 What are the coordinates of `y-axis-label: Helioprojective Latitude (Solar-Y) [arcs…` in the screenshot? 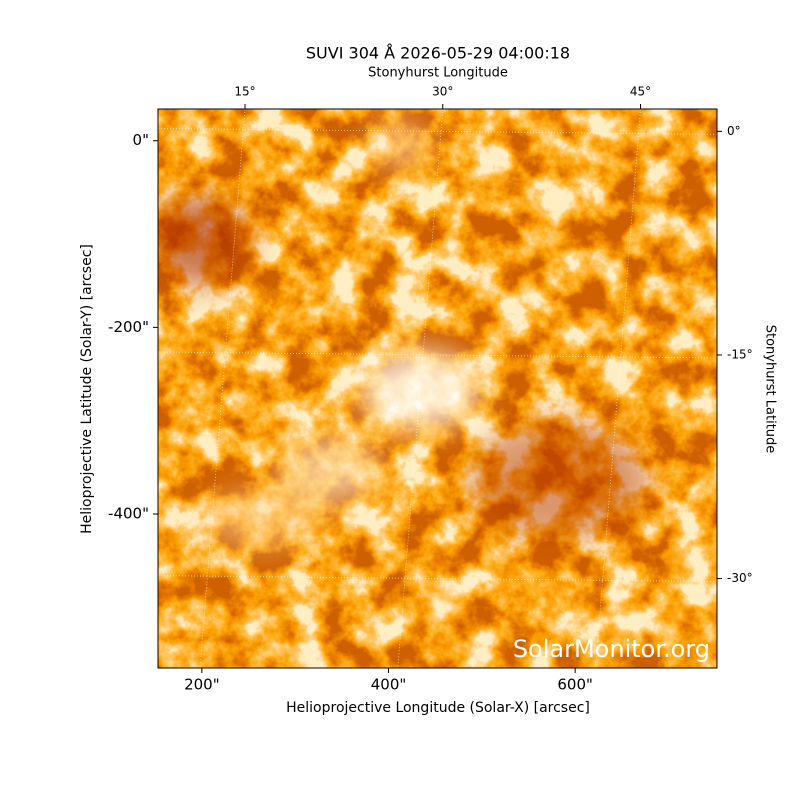 It's located at (87, 389).